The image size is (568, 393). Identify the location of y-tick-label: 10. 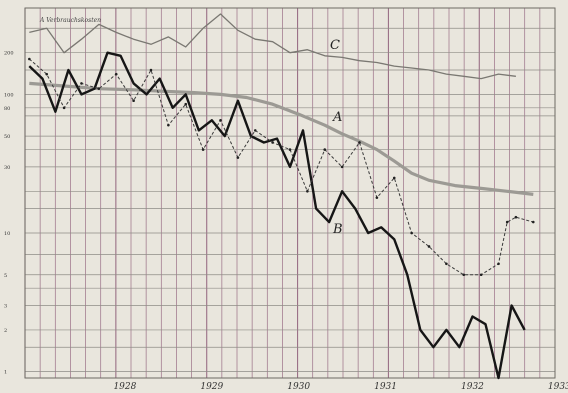
(7, 234).